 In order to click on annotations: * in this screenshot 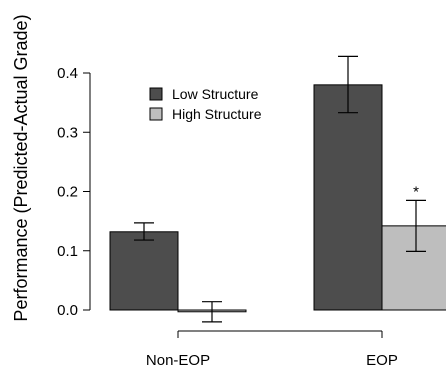, I will do `click(416, 191)`.